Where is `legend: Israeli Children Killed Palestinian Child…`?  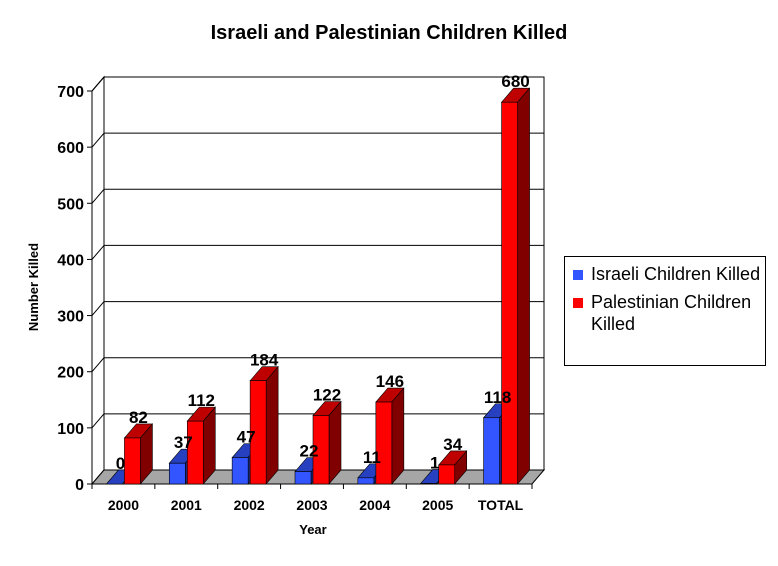 legend: Israeli Children Killed Palestinian Child… is located at coordinates (665, 311).